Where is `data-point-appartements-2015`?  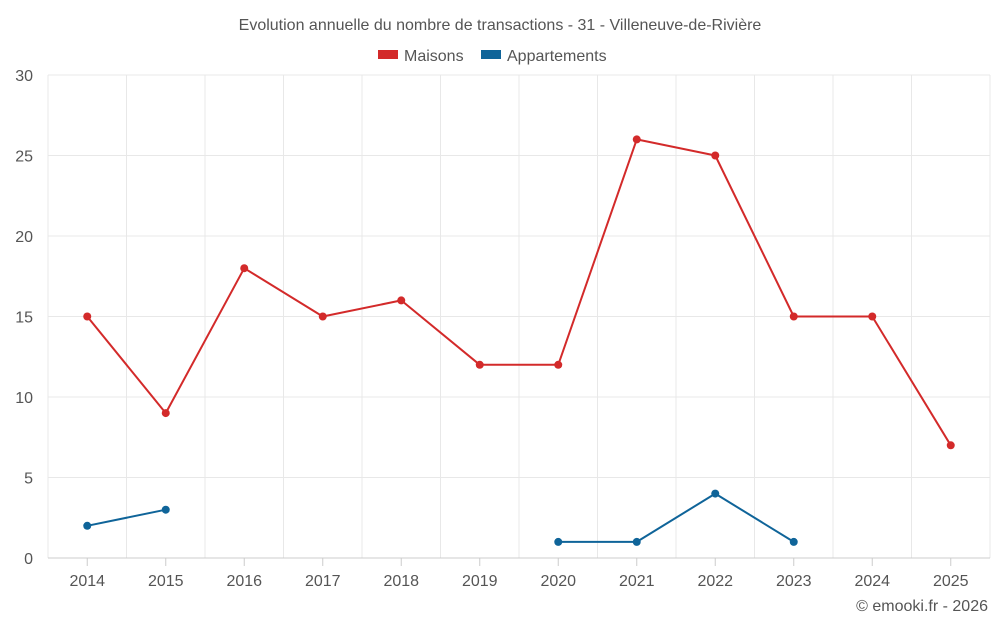 data-point-appartements-2015 is located at coordinates (165, 509).